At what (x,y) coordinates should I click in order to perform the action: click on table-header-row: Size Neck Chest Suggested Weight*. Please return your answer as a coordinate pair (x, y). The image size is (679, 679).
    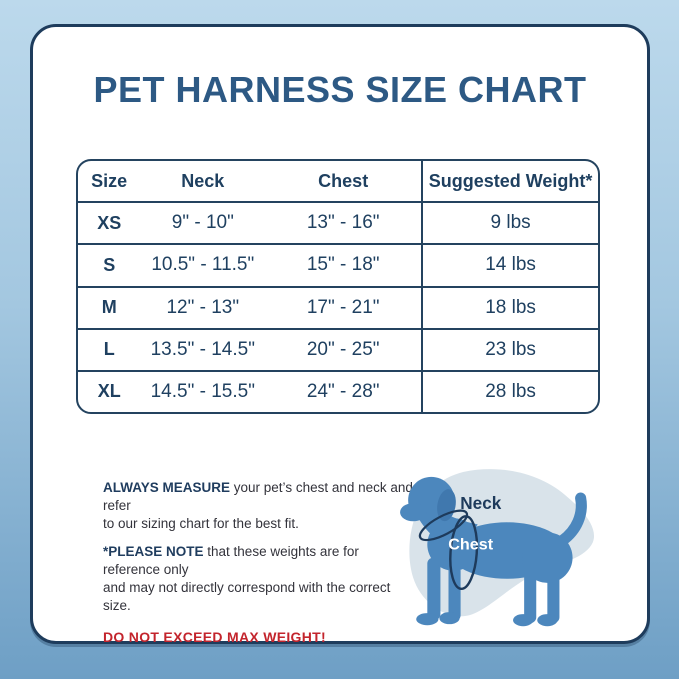
    Looking at the image, I should click on (338, 181).